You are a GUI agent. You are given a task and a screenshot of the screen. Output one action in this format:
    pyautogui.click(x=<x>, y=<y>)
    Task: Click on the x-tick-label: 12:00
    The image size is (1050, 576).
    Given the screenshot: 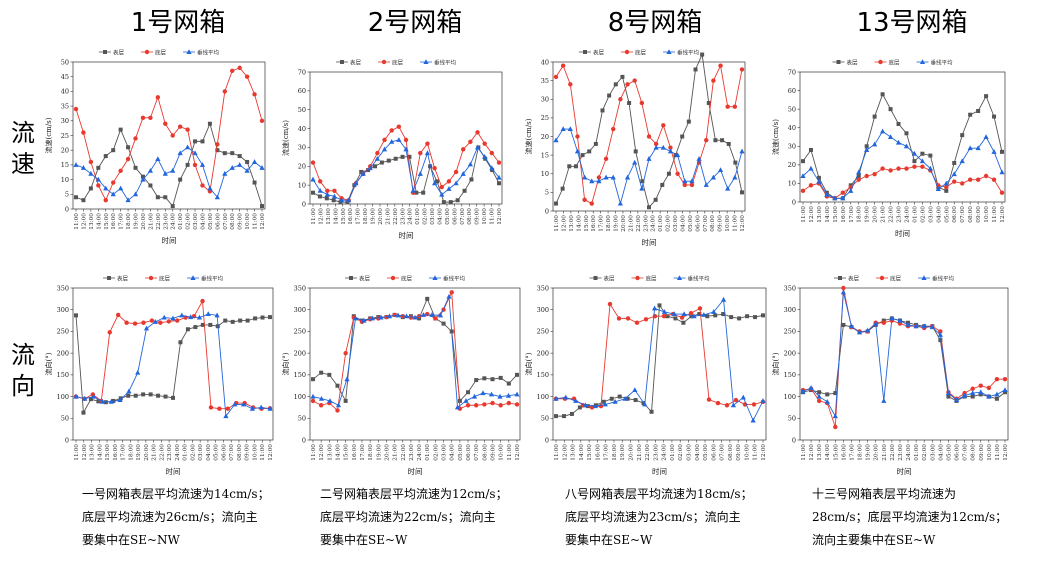 What is the action you would take?
    pyautogui.click(x=812, y=452)
    